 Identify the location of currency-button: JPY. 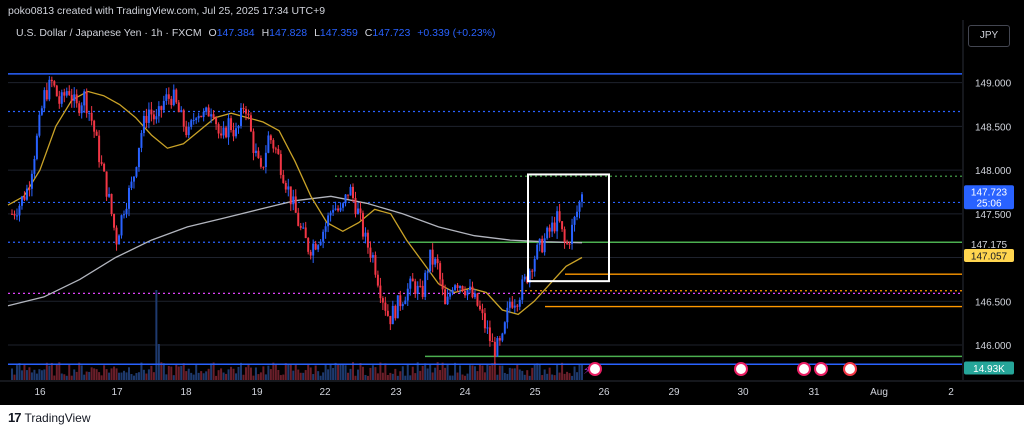
(989, 36).